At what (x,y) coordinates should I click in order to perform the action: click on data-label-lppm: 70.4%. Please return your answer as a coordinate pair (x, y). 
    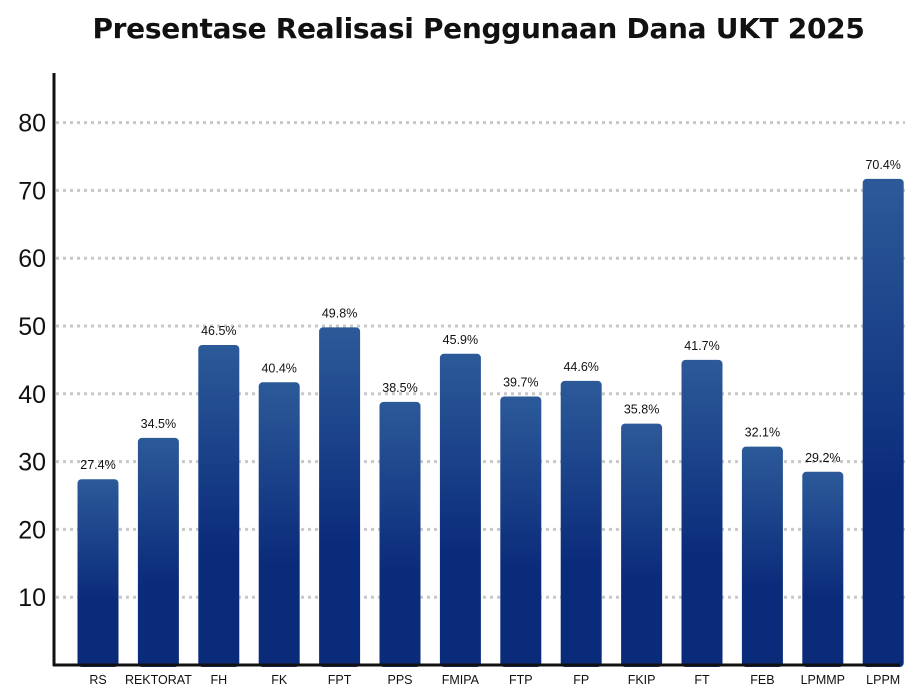
    Looking at the image, I should click on (882, 165).